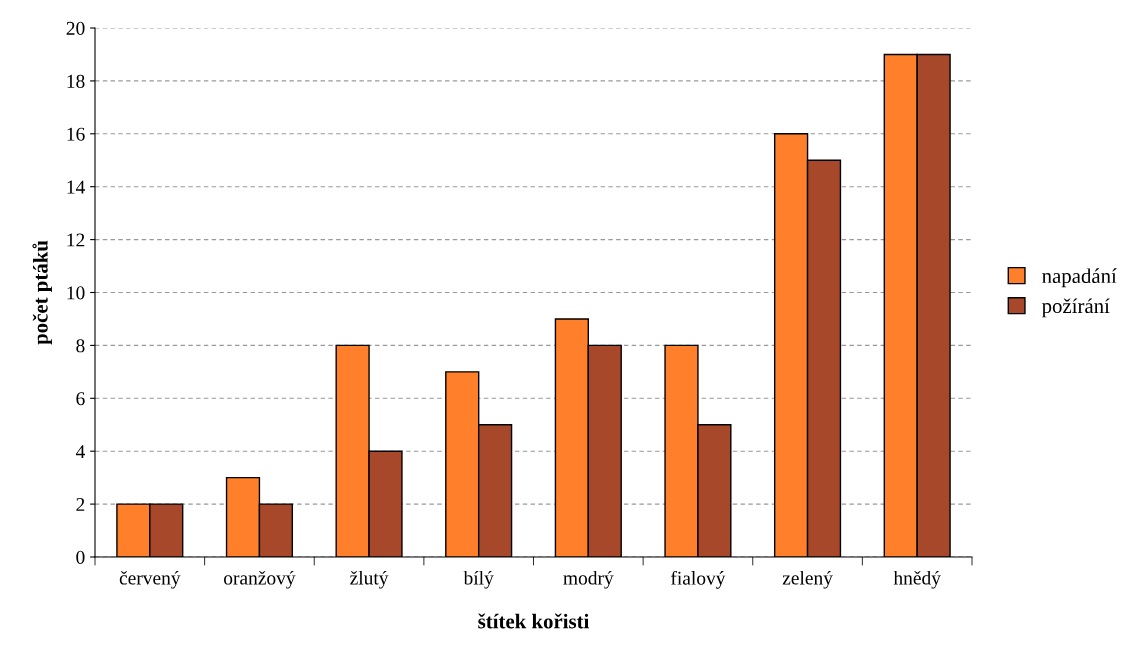 This screenshot has width=1144, height=652. What do you see at coordinates (76, 293) in the screenshot?
I see `y-tick-label: 10` at bounding box center [76, 293].